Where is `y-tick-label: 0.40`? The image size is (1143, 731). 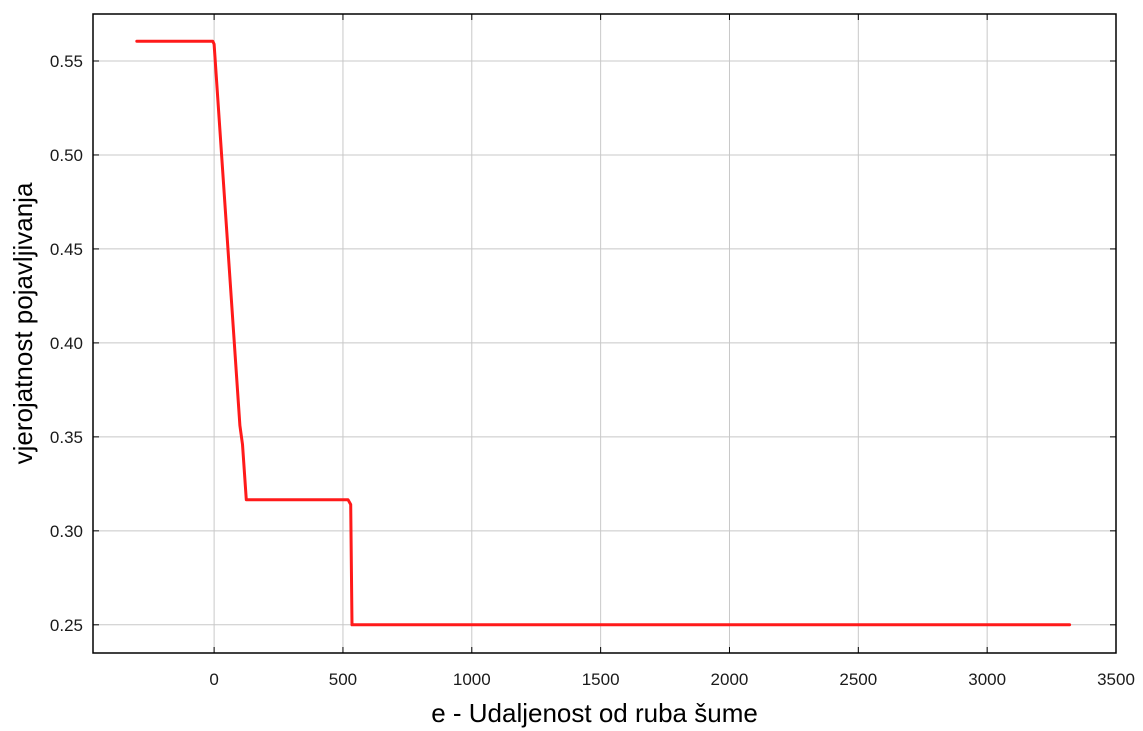 y-tick-label: 0.40 is located at coordinates (66, 343).